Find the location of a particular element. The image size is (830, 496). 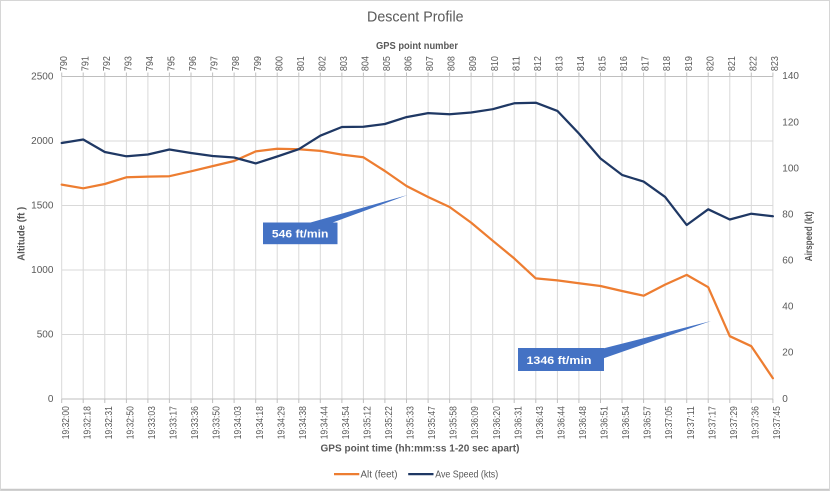

svg-text: 19:33:50 is located at coordinates (217, 422).